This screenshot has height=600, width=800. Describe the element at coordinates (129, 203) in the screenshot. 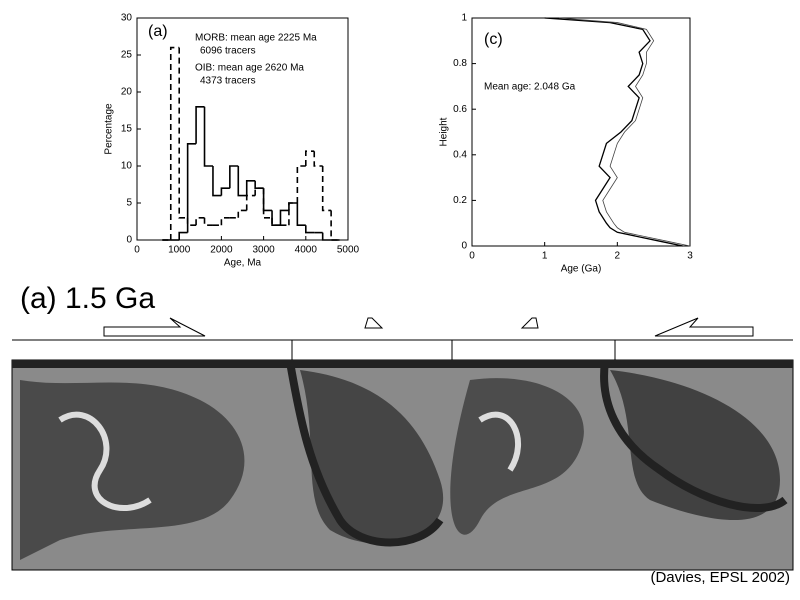

I see `y-tick-label: 5` at that location.